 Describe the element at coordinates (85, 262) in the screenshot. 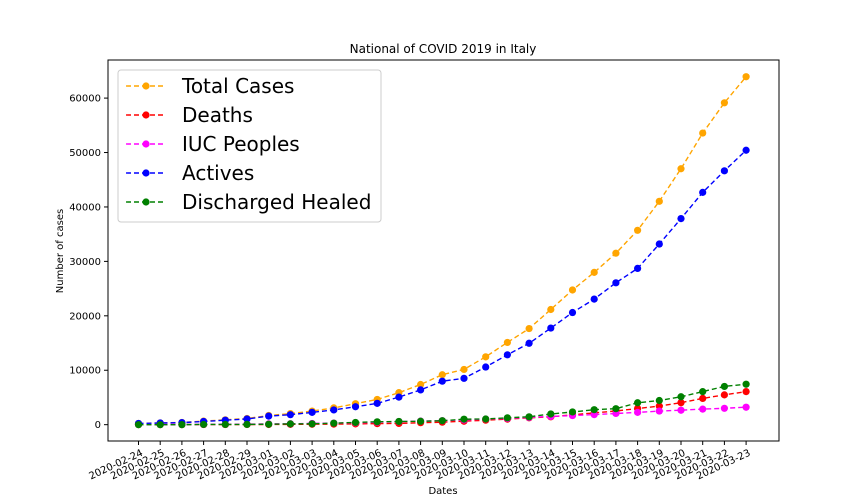

I see `y-tick-label: 30000` at that location.